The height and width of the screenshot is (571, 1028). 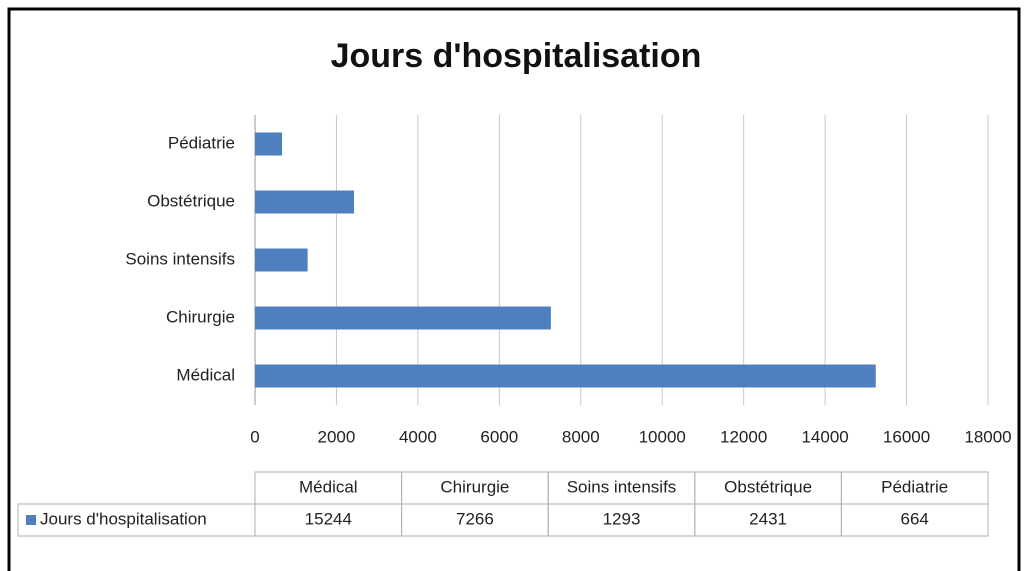 What do you see at coordinates (180, 258) in the screenshot?
I see `y-tick-label: Soins intensifs` at bounding box center [180, 258].